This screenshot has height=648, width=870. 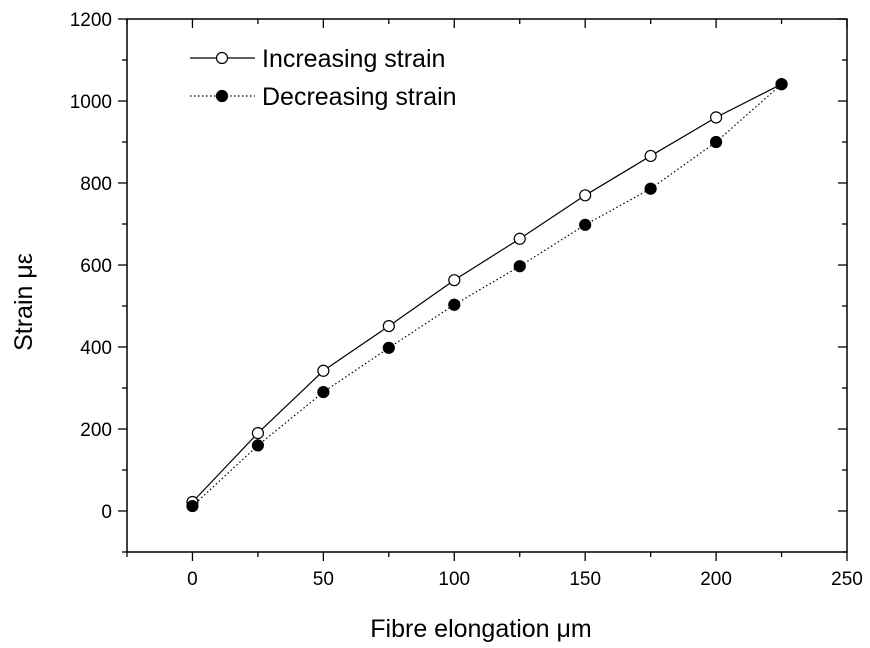 I want to click on y-tick-label: 1200, so click(x=91, y=20).